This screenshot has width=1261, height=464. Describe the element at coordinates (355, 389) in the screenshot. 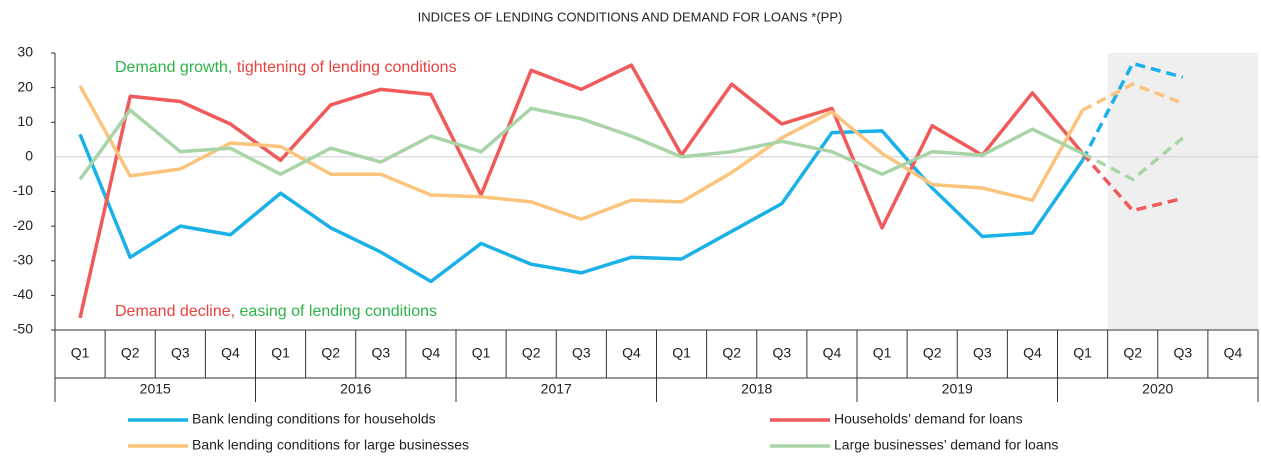

I see `group-label: 2016` at that location.